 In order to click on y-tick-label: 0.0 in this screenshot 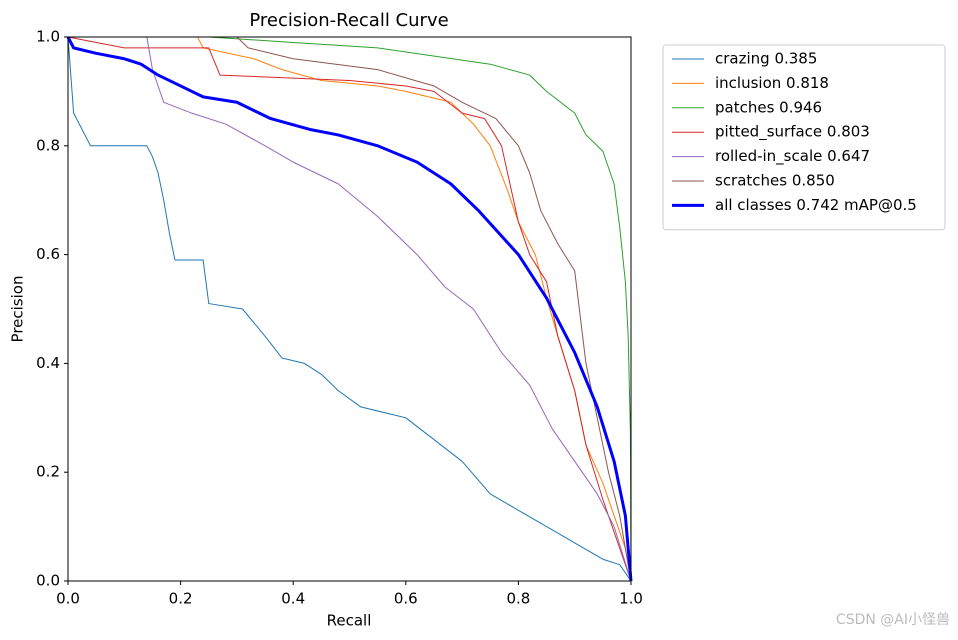, I will do `click(48, 581)`.